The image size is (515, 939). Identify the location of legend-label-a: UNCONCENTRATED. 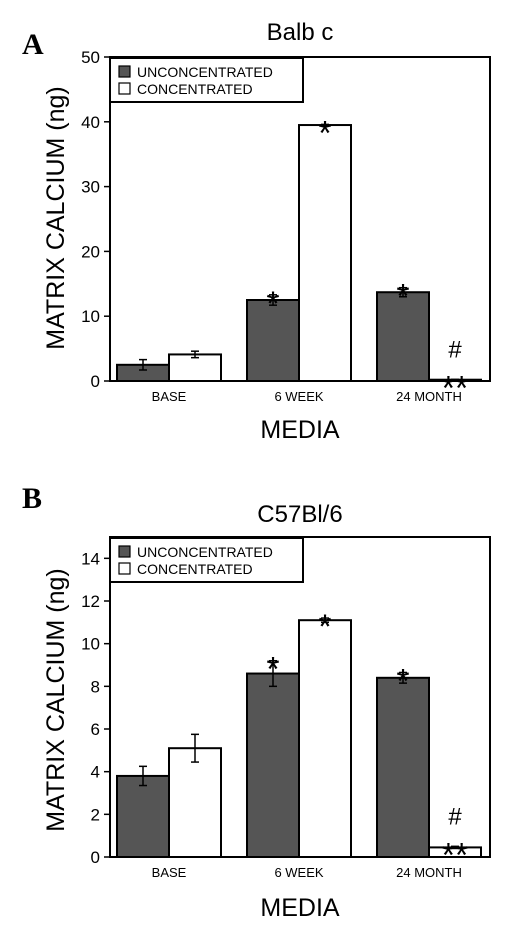
(205, 72).